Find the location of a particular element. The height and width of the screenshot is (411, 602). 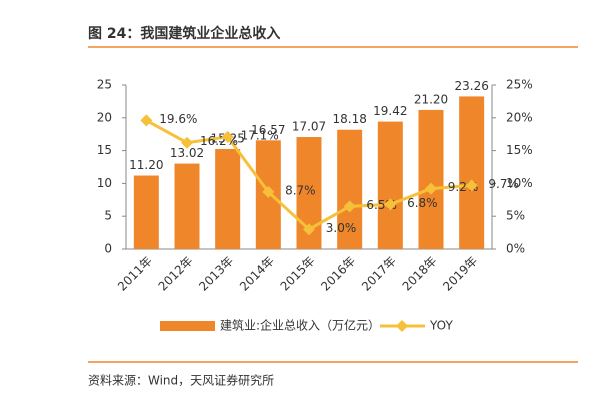

bar-value-label: 18.18 is located at coordinates (349, 119).